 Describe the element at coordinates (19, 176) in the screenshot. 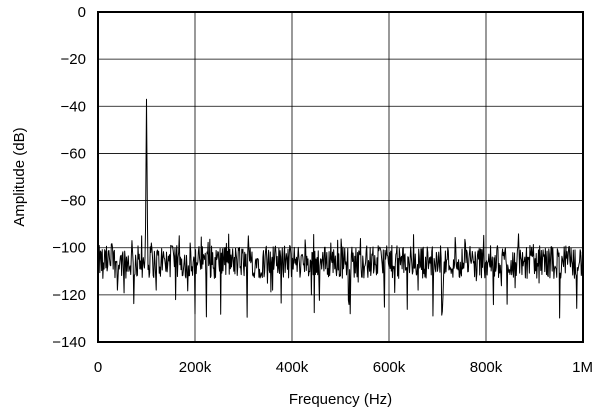

I see `y-axis-title: Amplitude (dB)` at that location.